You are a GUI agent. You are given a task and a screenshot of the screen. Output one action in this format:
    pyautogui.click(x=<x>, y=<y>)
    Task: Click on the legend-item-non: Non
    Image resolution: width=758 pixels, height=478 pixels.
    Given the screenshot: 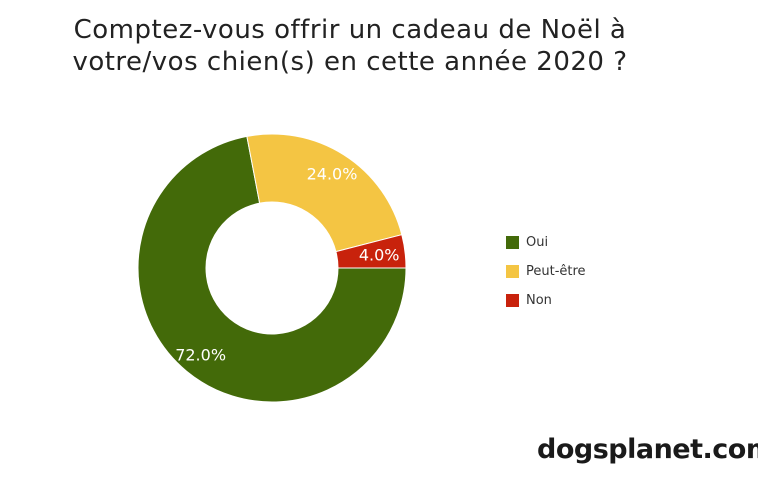 What is the action you would take?
    pyautogui.click(x=546, y=300)
    